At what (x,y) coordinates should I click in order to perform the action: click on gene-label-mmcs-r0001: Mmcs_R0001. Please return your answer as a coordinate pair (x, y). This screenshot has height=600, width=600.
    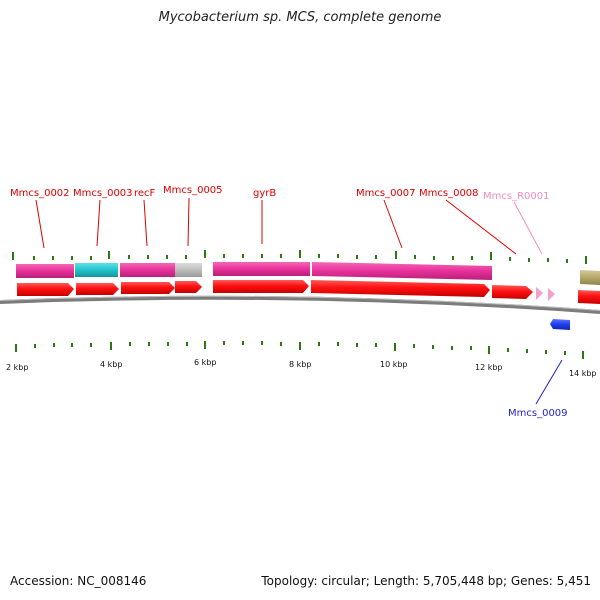
    Looking at the image, I should click on (516, 196).